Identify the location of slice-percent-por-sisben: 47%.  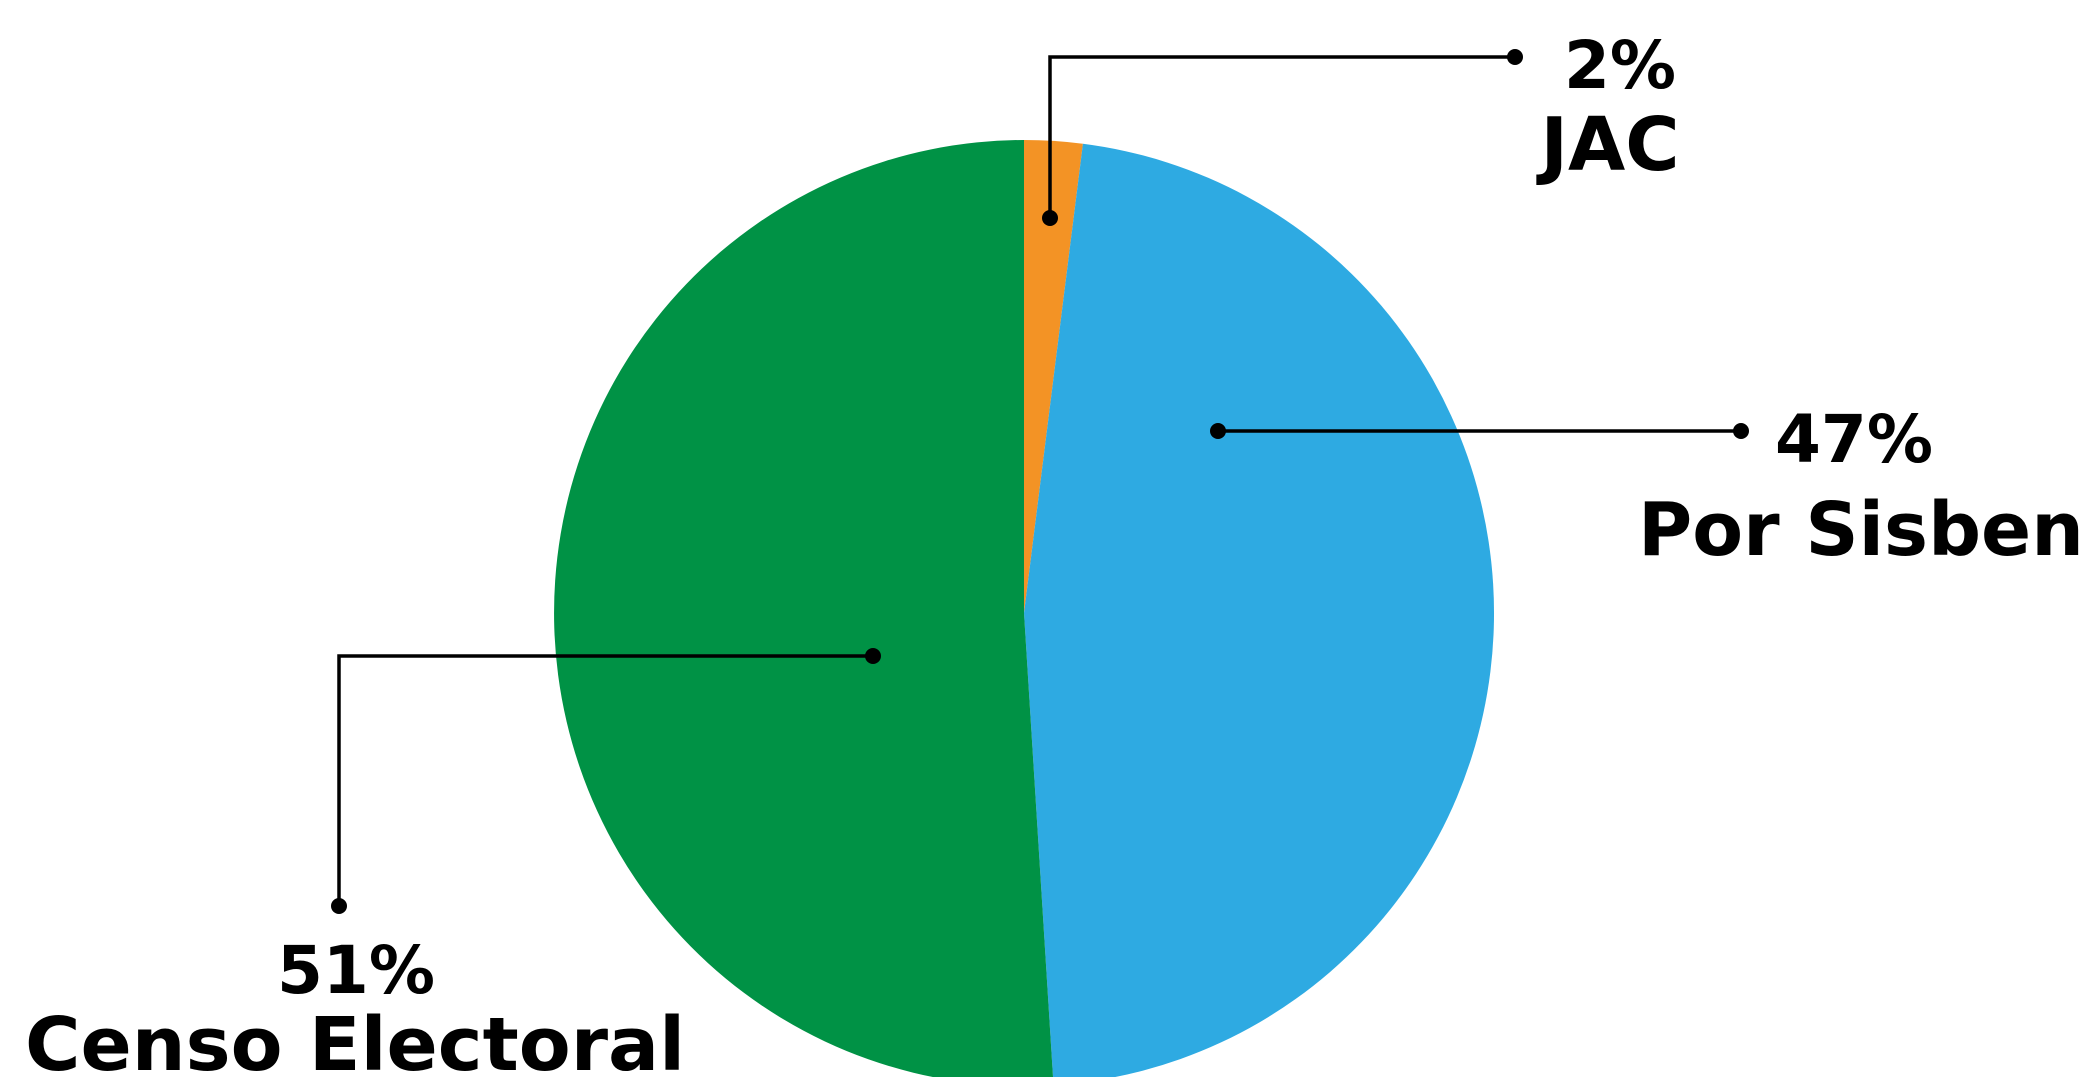
(1854, 439).